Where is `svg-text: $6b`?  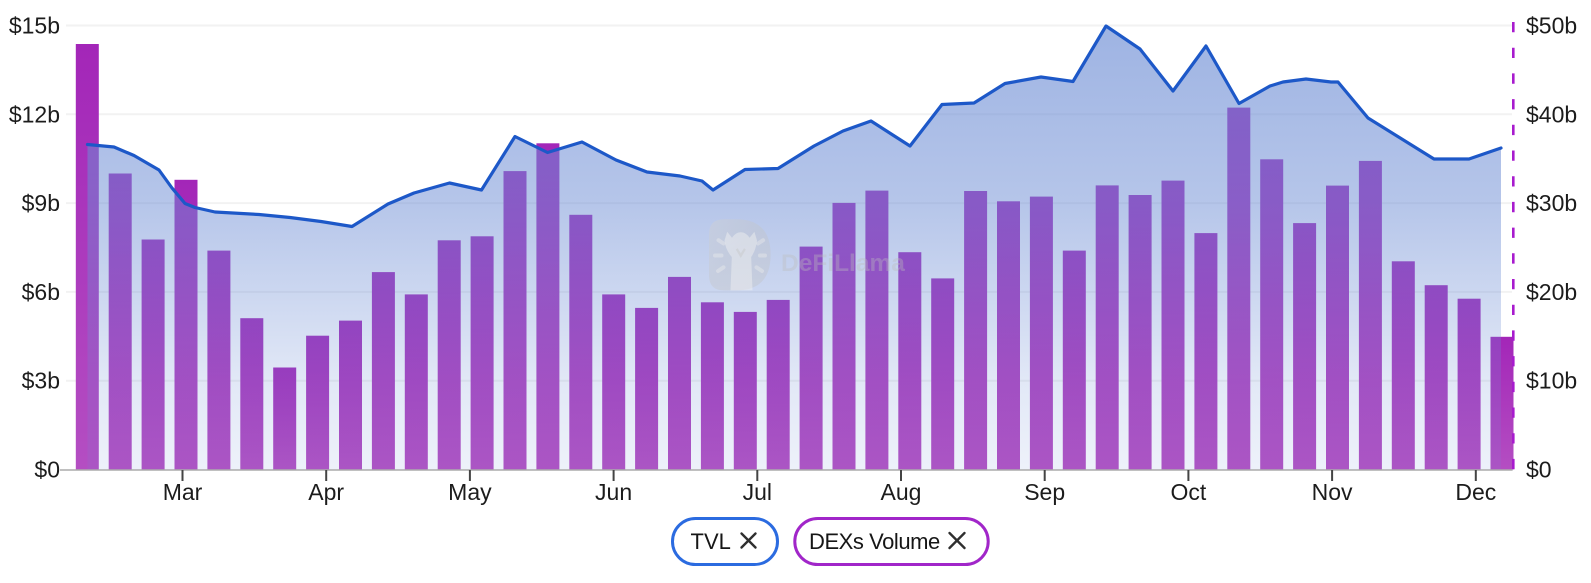
svg-text: $6b is located at coordinates (41, 292).